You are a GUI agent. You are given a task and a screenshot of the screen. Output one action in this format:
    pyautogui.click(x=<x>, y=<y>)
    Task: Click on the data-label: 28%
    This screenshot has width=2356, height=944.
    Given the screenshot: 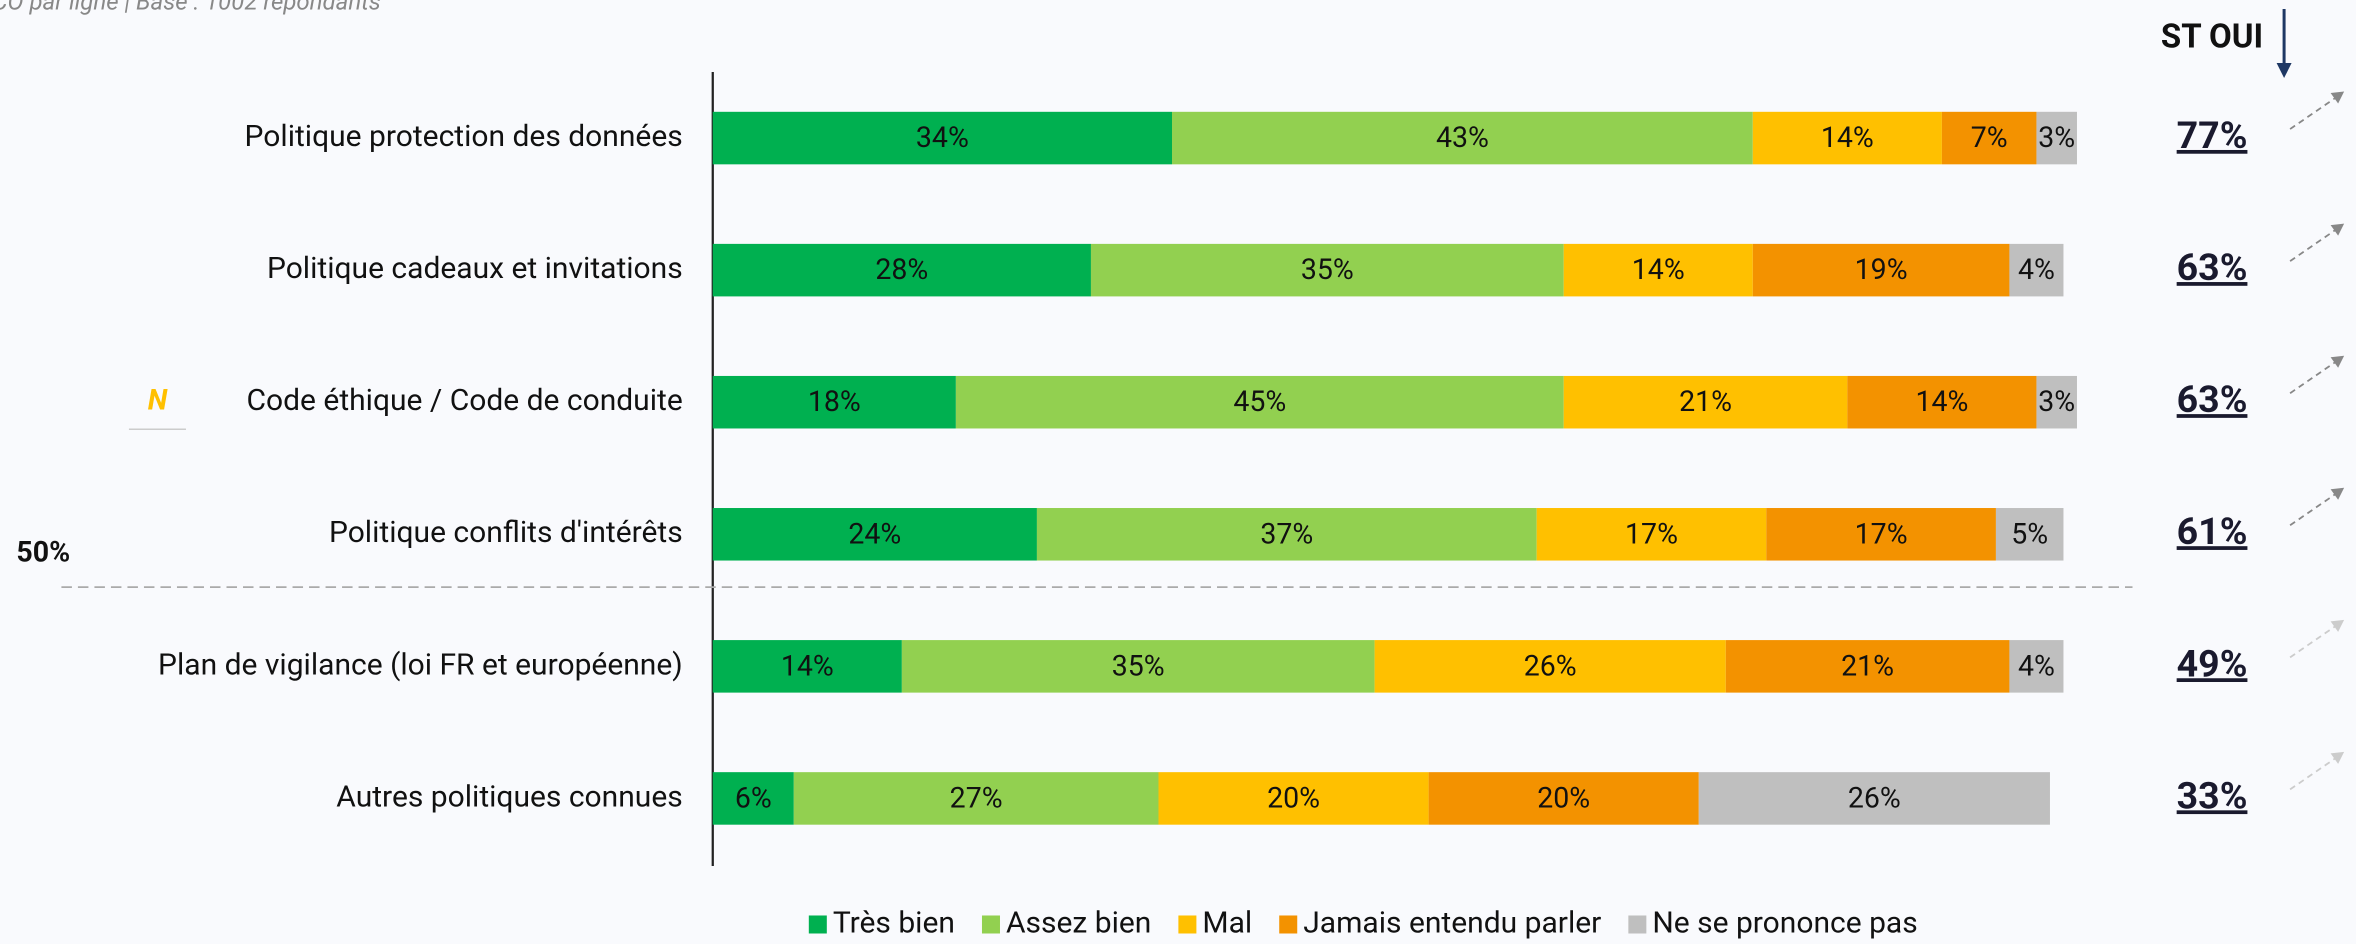 What is the action you would take?
    pyautogui.click(x=901, y=269)
    